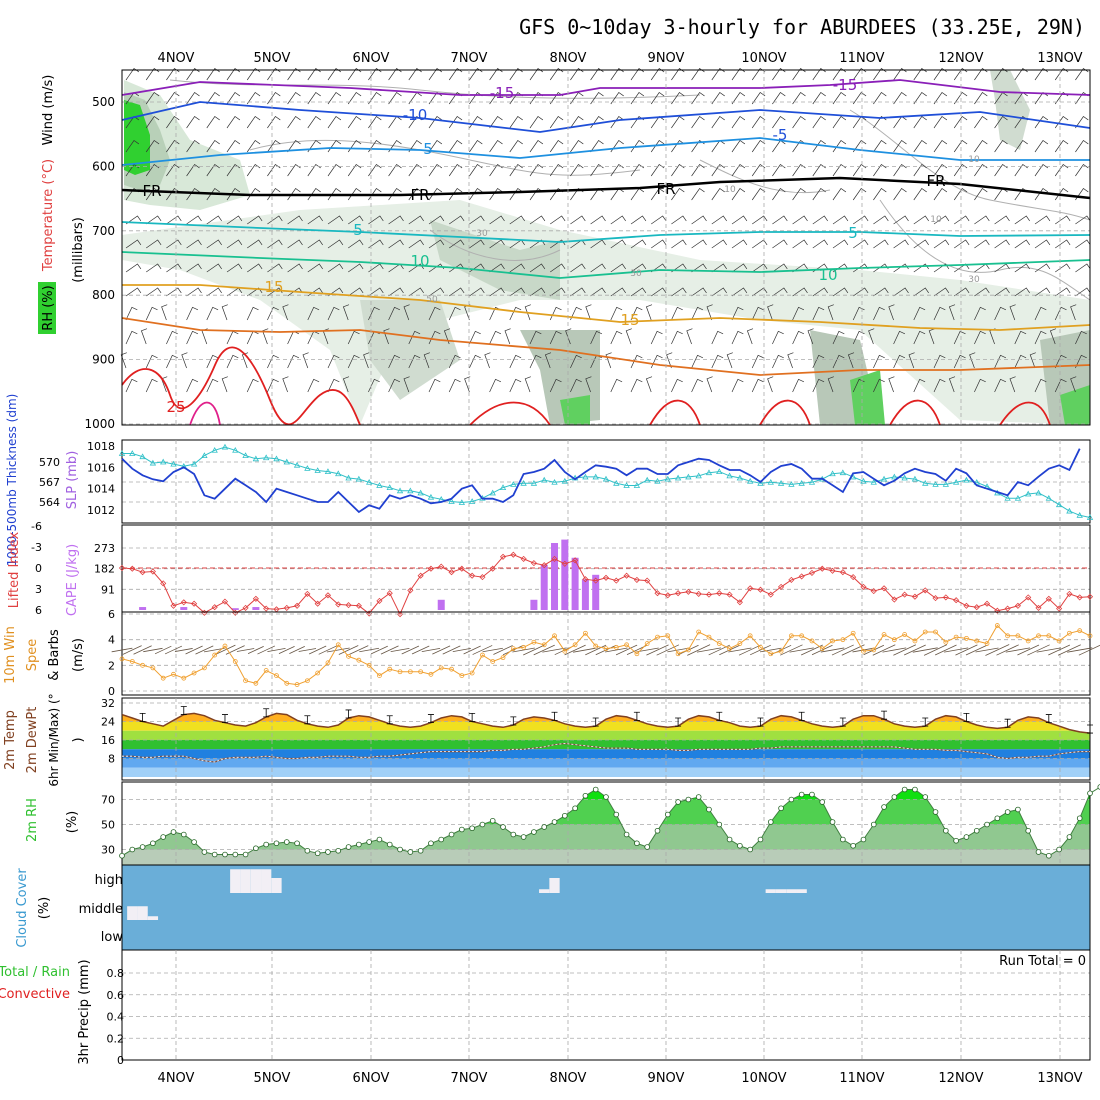  I want to click on isotherm, so click(606, 117).